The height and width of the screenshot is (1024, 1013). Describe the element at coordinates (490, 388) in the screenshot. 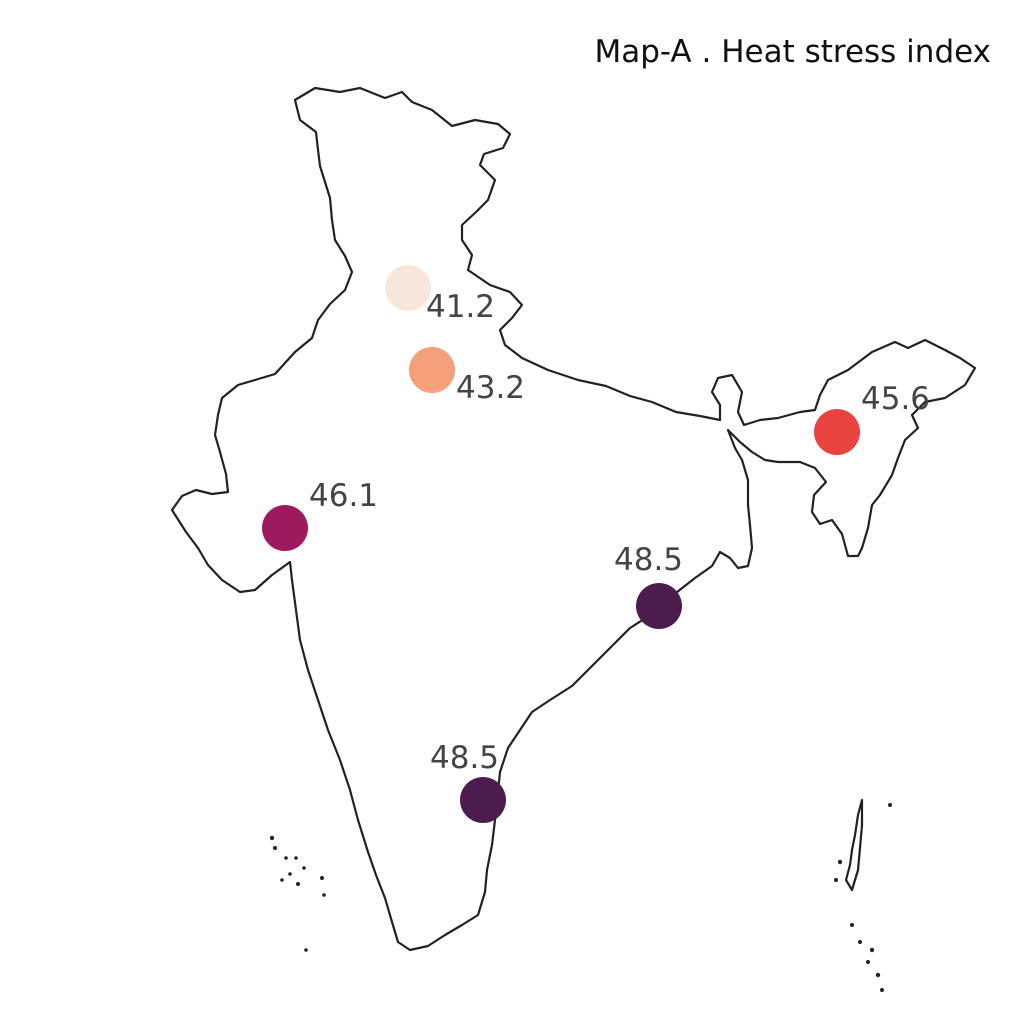

I see `marker-label-43-2: 43.2` at that location.